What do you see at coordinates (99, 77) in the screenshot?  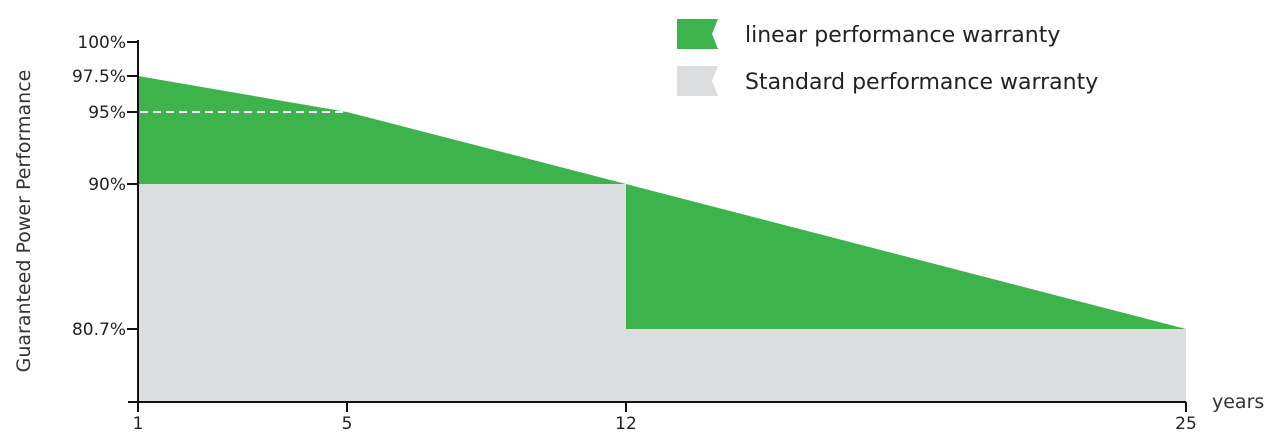 I see `y-tick-label: 97.5%` at bounding box center [99, 77].